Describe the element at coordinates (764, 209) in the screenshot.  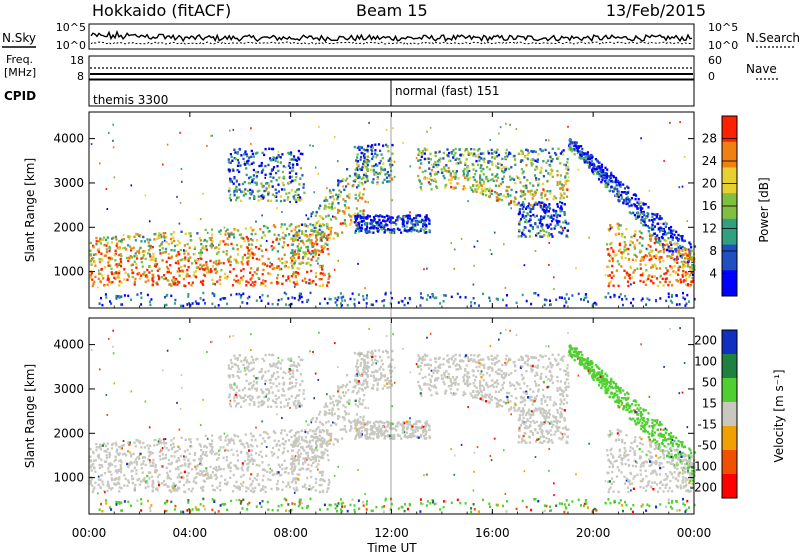
I see `power-colorbar-label: Power [dB]` at that location.